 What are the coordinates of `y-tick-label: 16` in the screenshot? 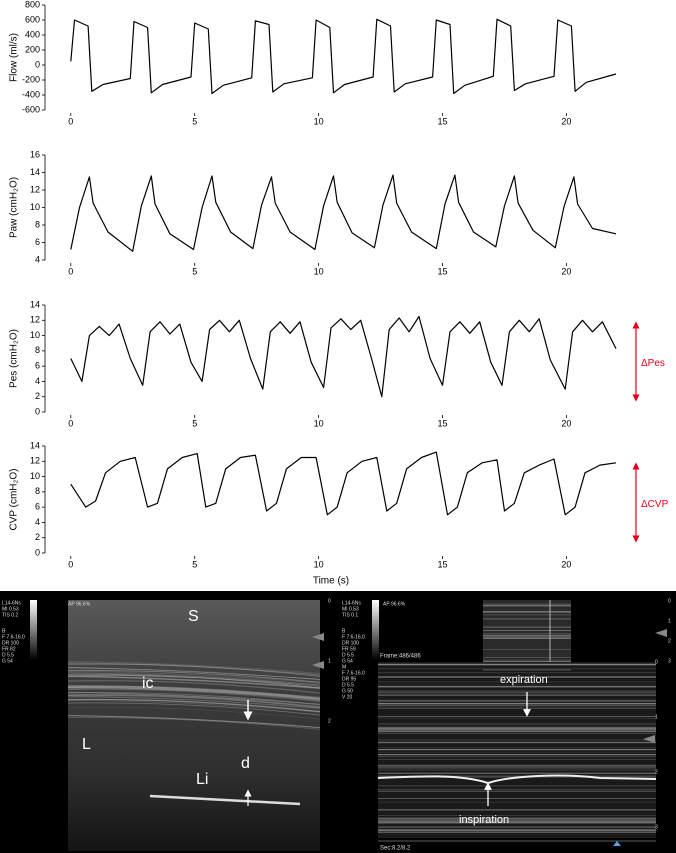 It's located at (35, 154).